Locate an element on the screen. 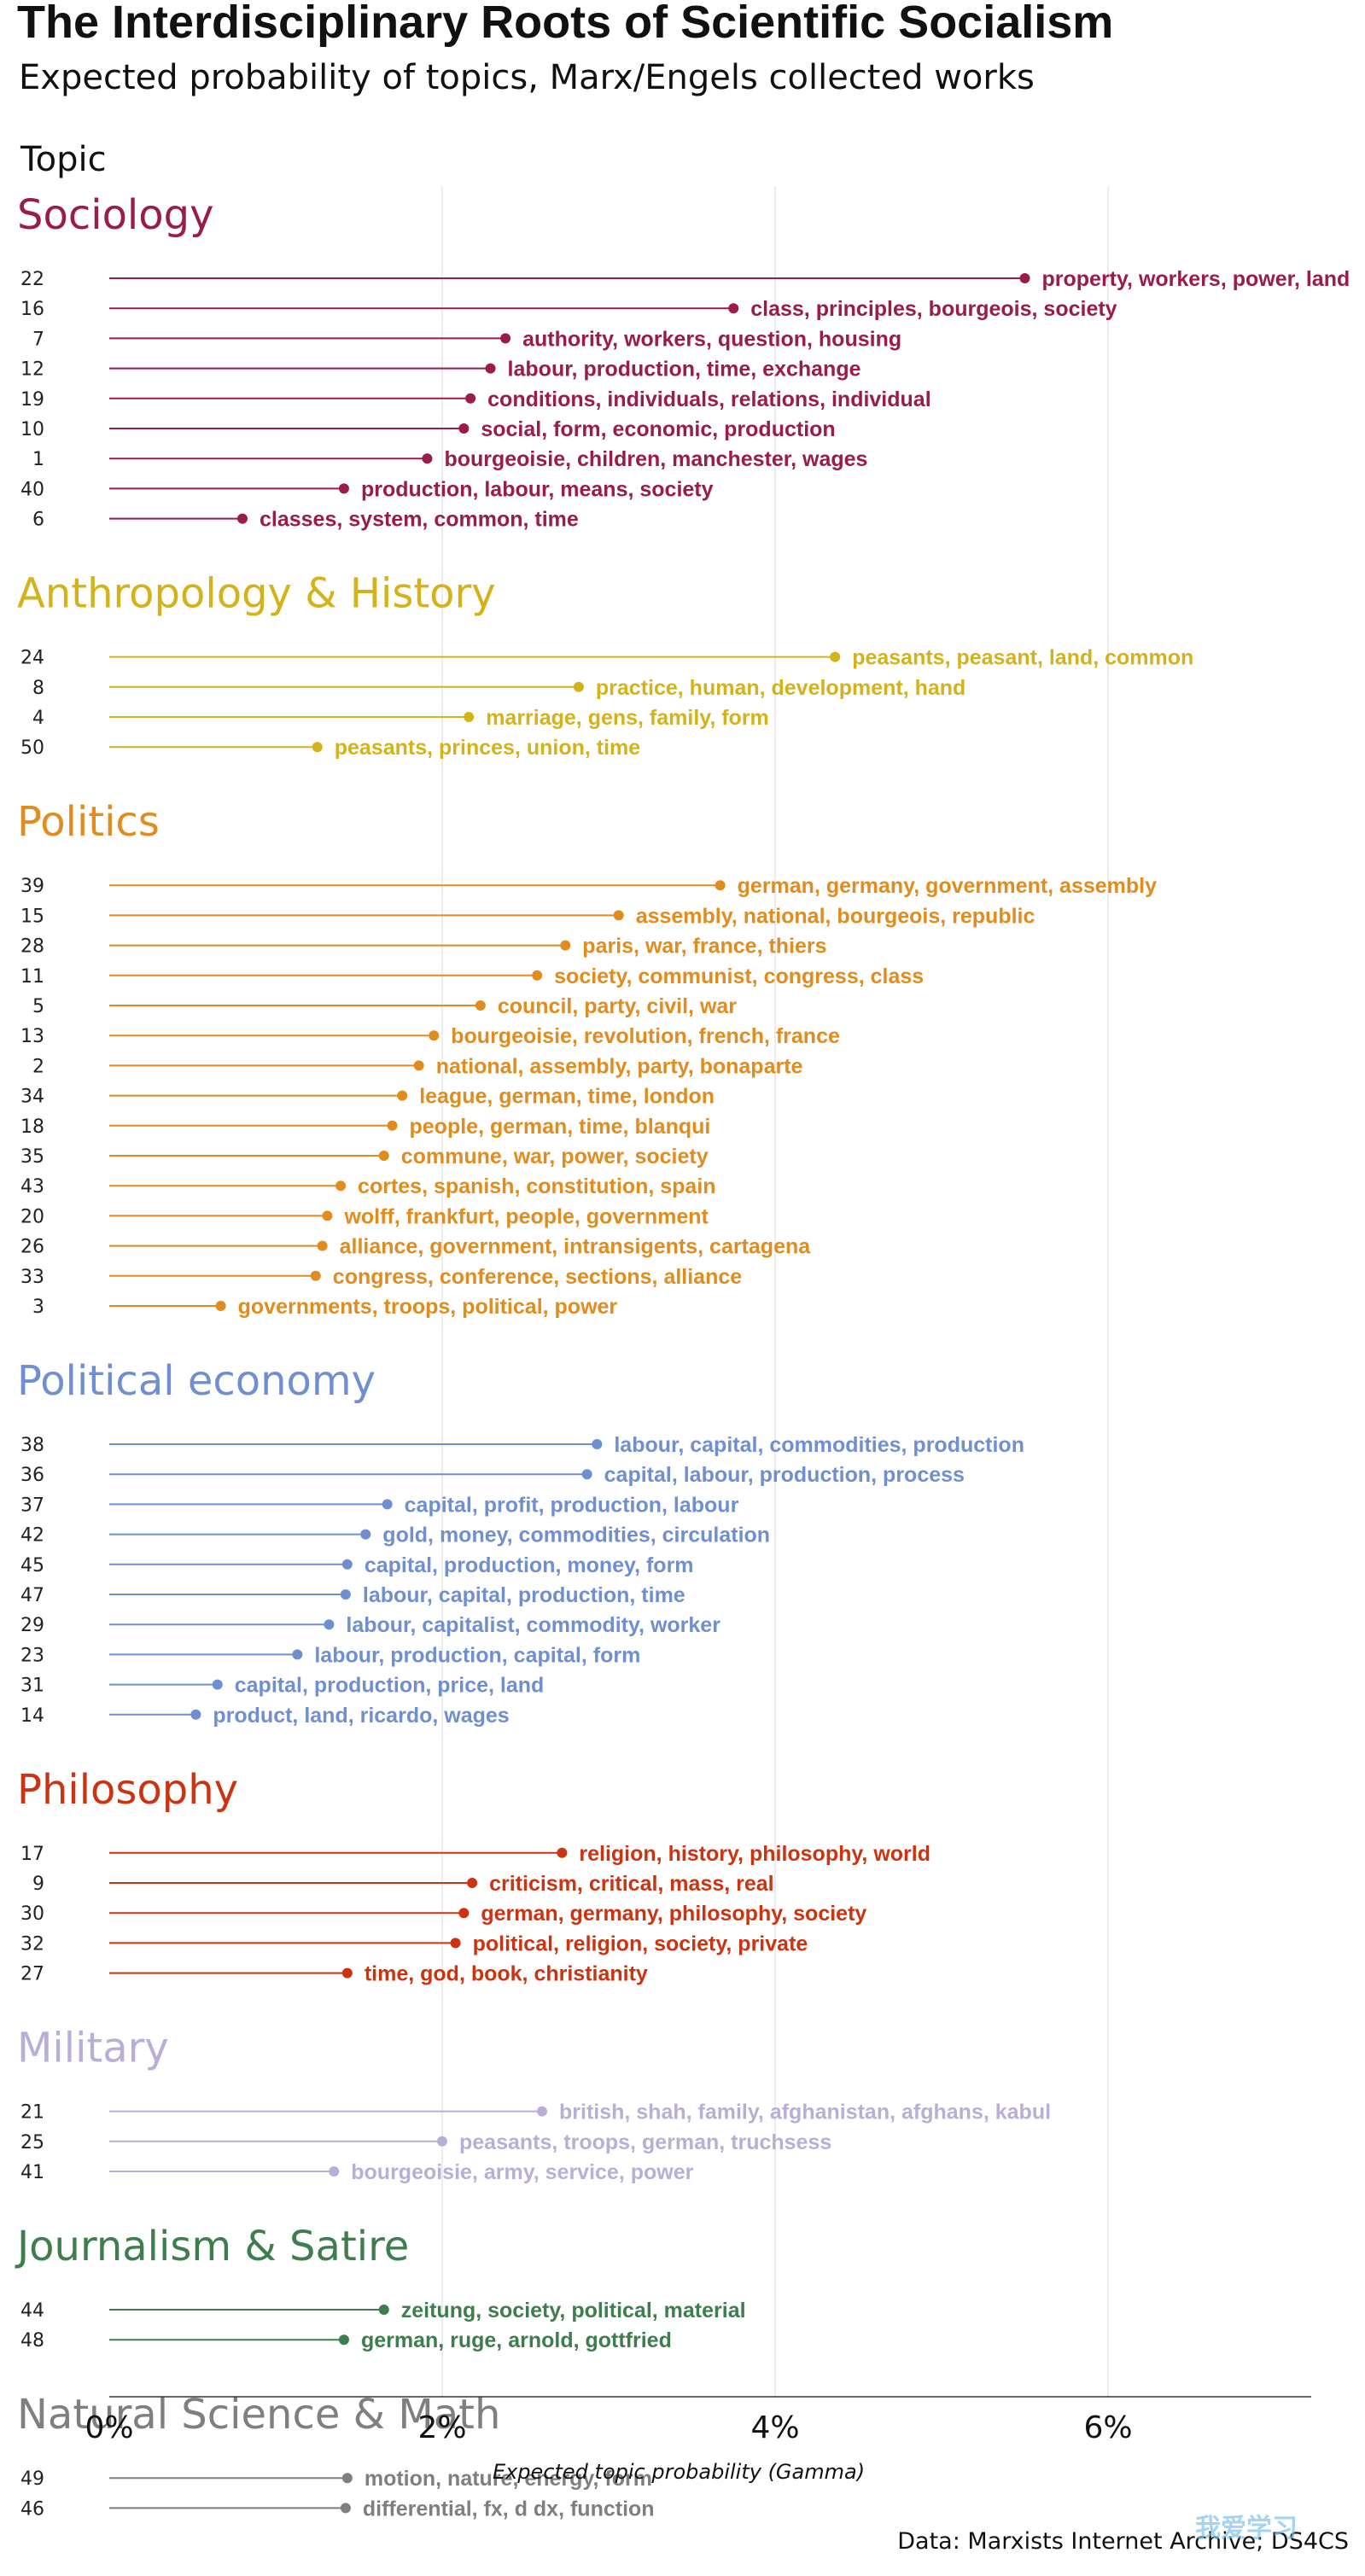 The width and height of the screenshot is (1365, 2576). topic-id: 27 is located at coordinates (32, 1974).